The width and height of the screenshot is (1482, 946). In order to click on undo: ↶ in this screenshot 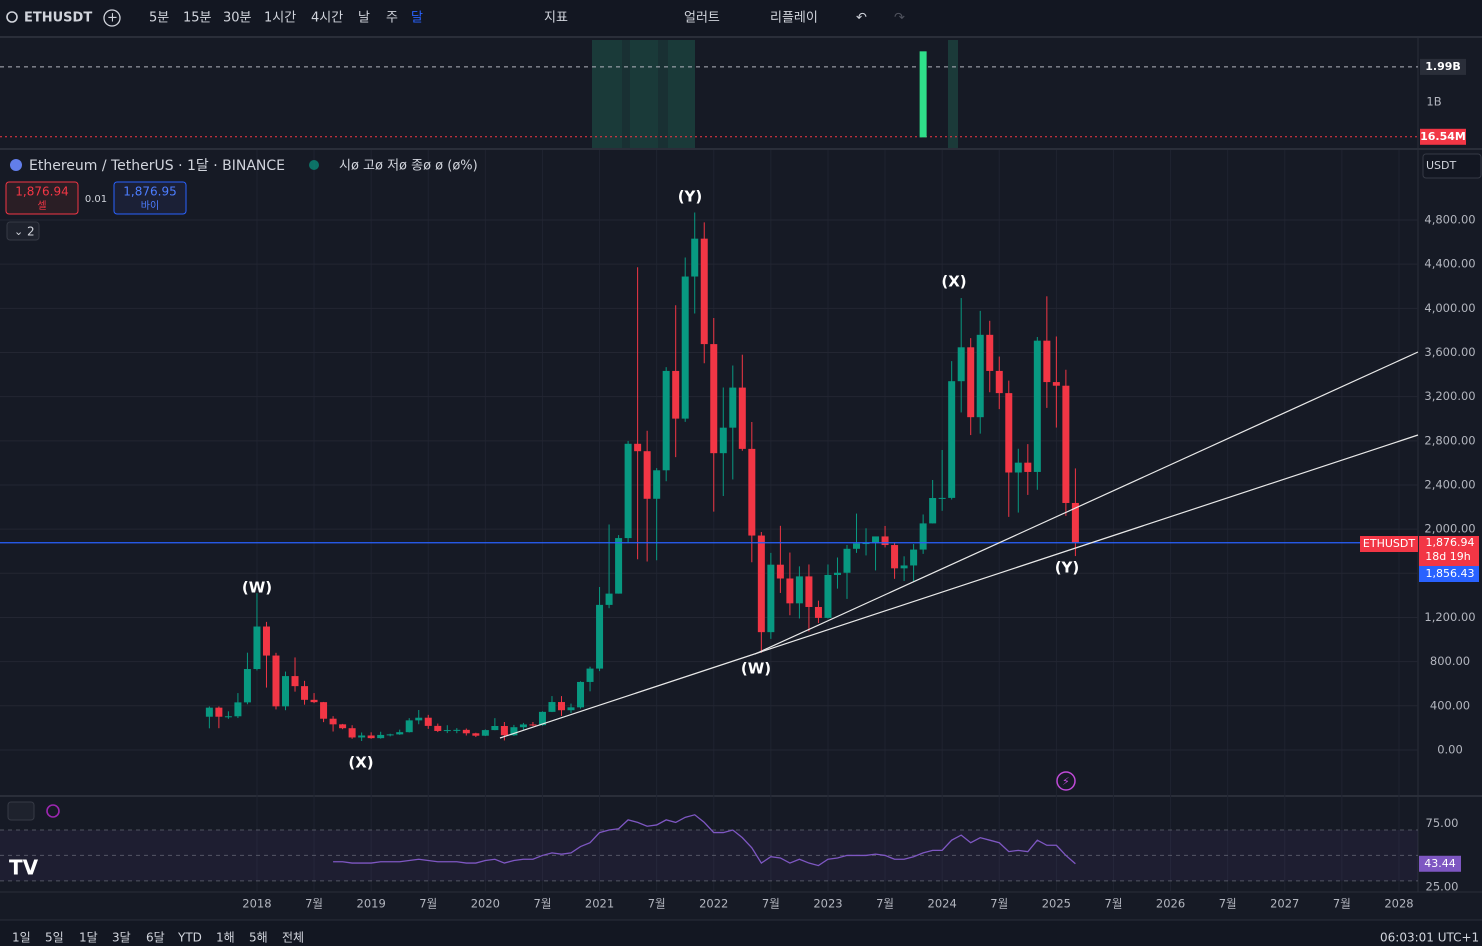, I will do `click(861, 18)`.